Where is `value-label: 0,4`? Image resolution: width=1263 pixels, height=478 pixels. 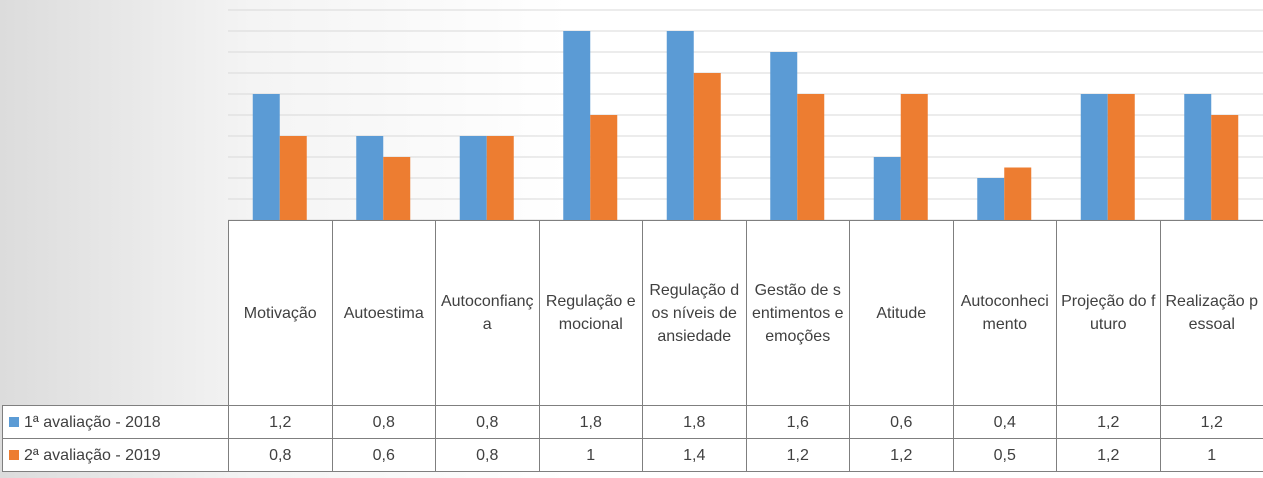 value-label: 0,4 is located at coordinates (1004, 422).